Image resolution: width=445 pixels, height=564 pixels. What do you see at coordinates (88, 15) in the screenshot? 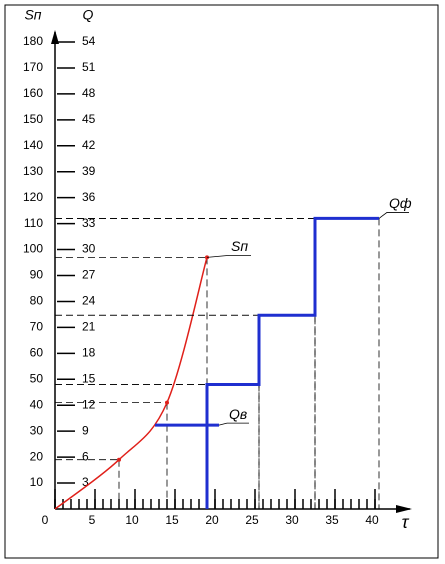
I see `y2-axis-title: Q` at bounding box center [88, 15].